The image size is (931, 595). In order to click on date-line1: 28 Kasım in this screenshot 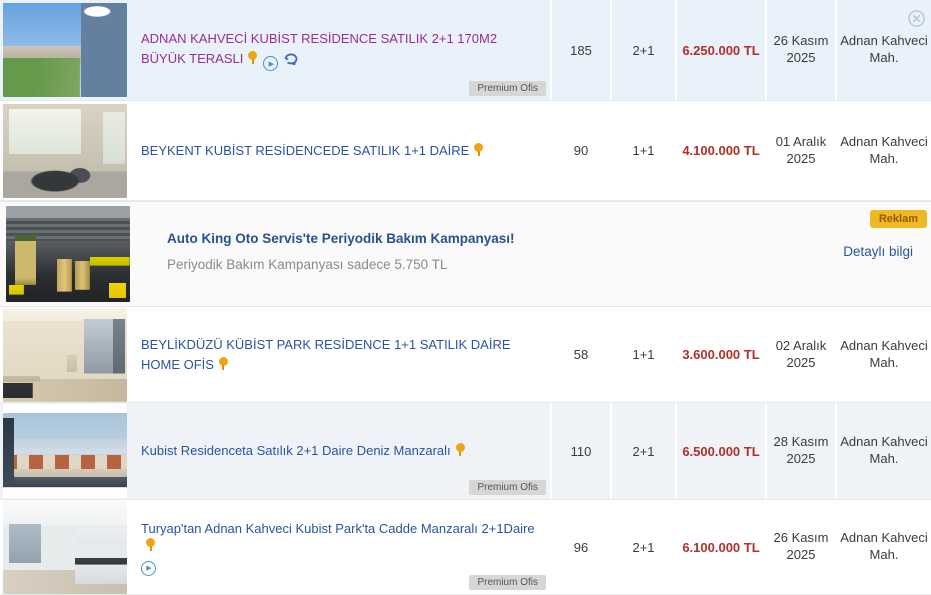, I will do `click(801, 442)`.